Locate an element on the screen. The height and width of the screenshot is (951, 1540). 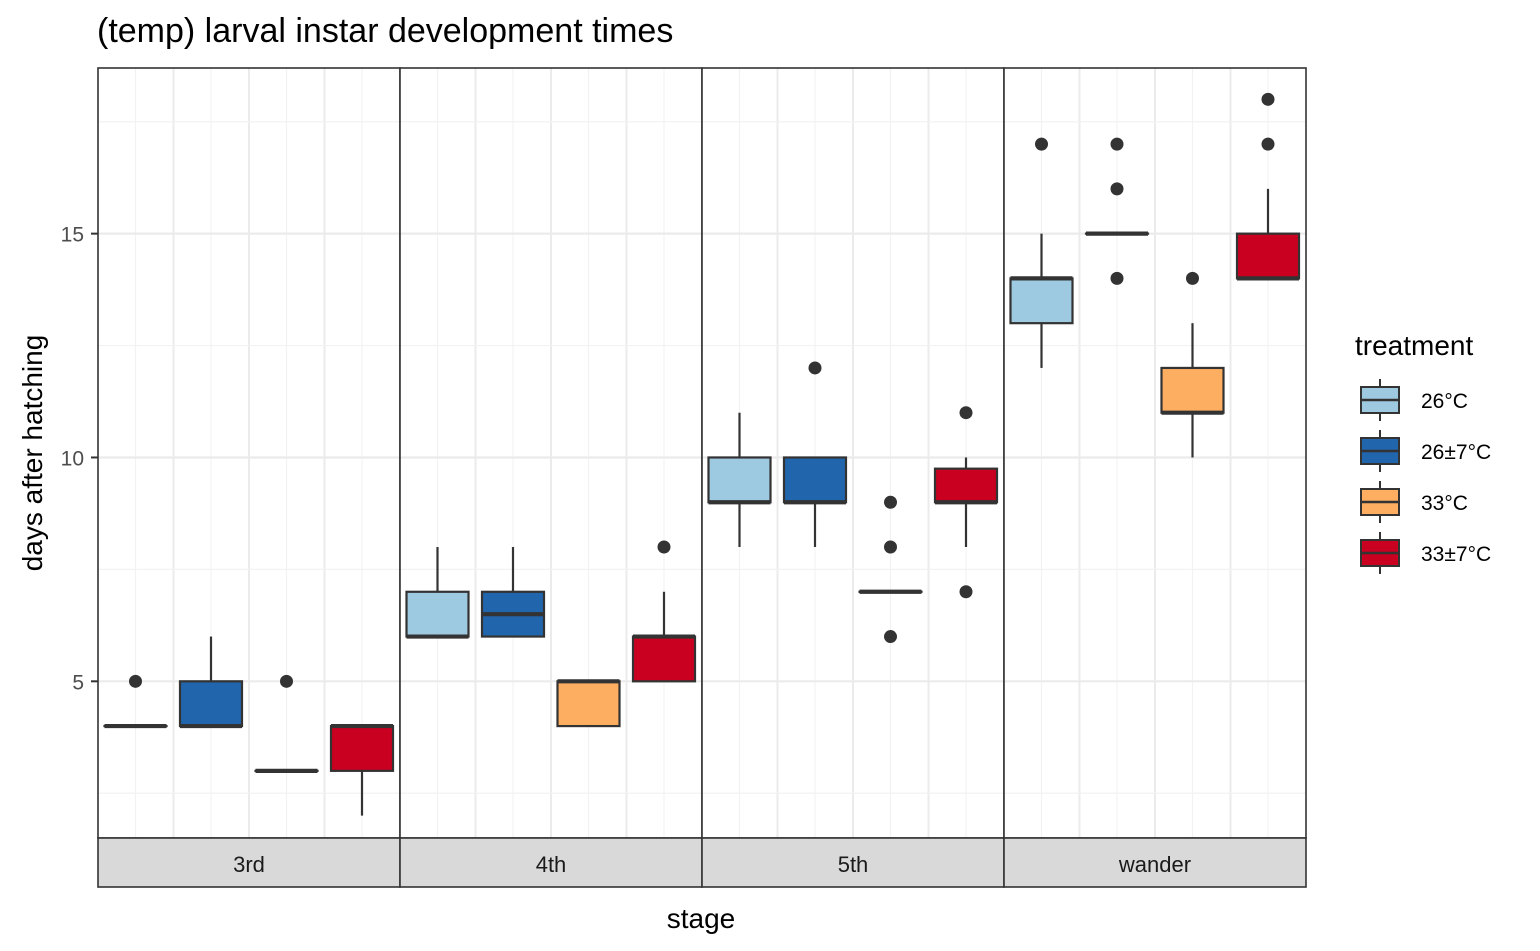
y-tick-label: 15 is located at coordinates (72, 235).